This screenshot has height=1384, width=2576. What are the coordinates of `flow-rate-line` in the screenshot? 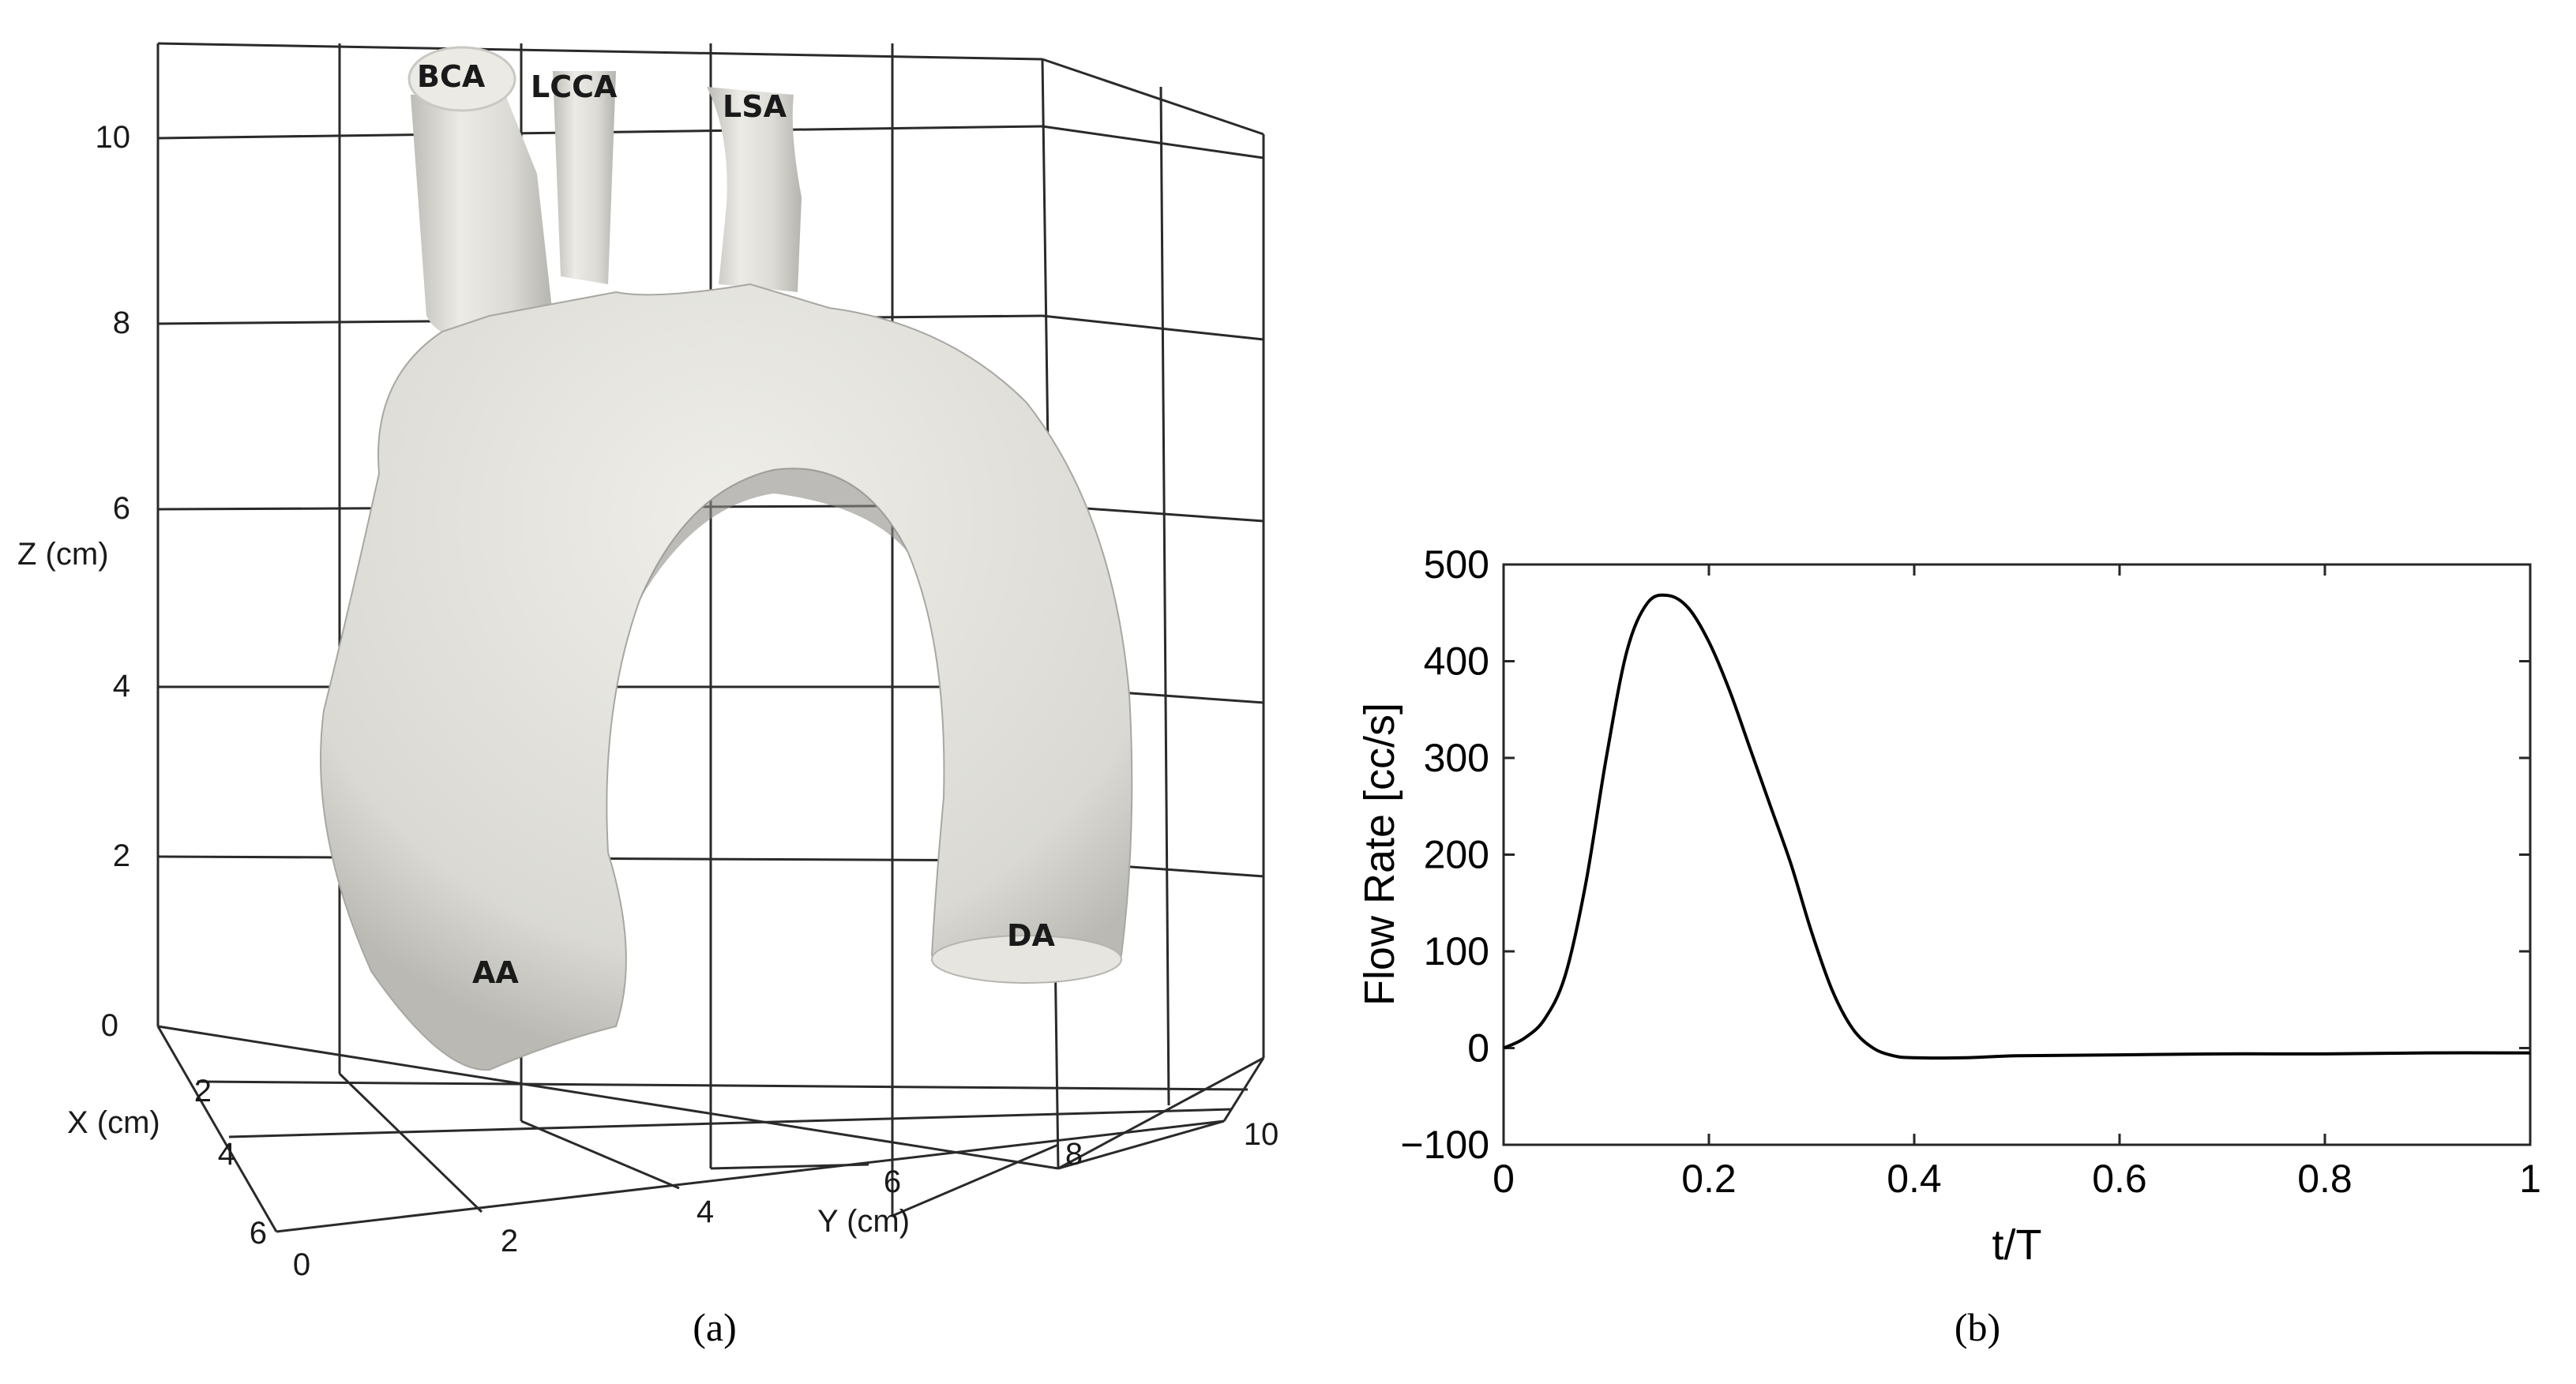 It's located at (2017, 827).